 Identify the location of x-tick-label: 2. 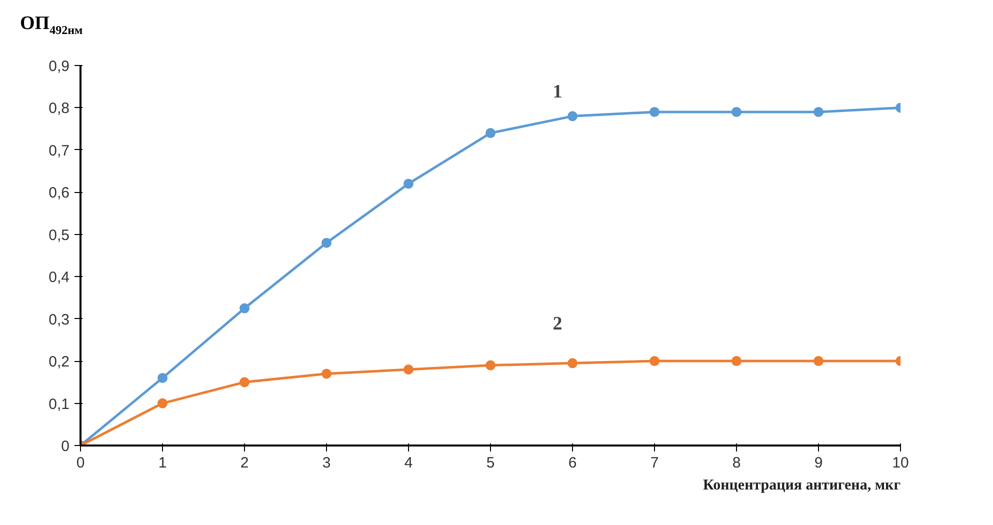
(244, 463).